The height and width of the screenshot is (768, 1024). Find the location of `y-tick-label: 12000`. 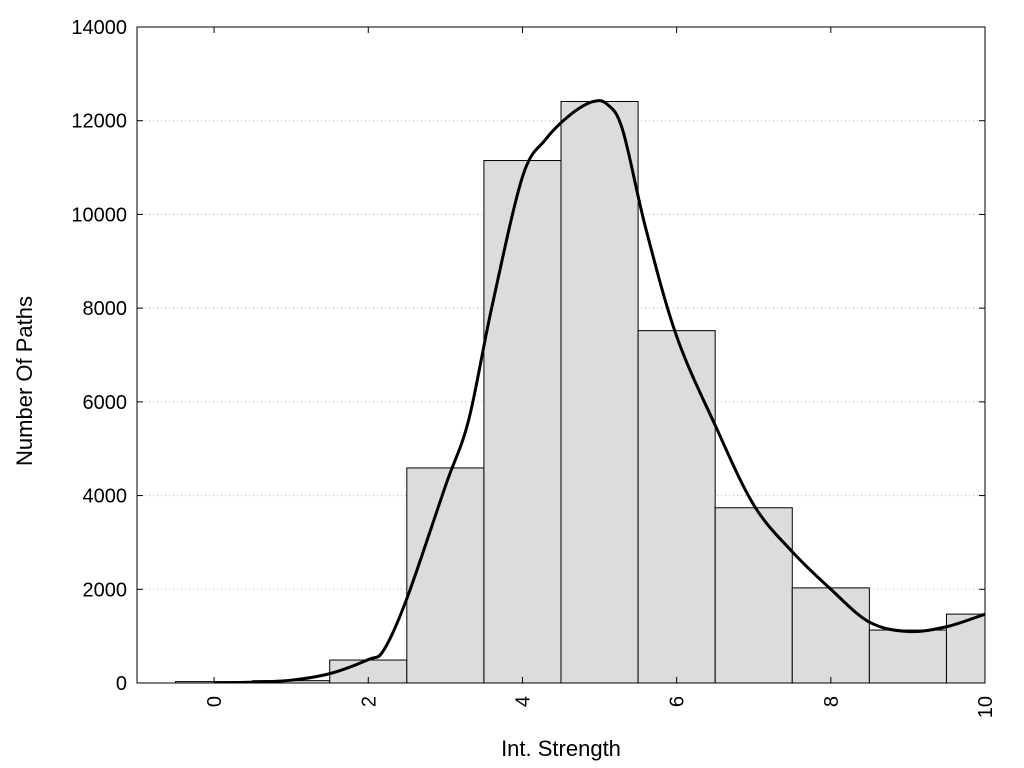

y-tick-label: 12000 is located at coordinates (99, 122).